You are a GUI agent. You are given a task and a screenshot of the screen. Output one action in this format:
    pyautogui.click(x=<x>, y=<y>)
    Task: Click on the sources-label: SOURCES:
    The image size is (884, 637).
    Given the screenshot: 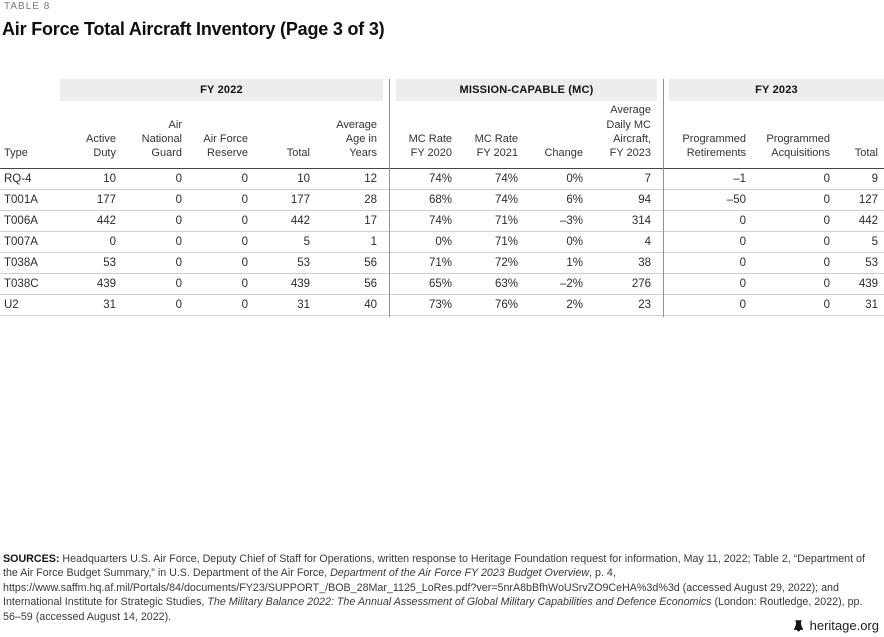 What is the action you would take?
    pyautogui.click(x=33, y=558)
    